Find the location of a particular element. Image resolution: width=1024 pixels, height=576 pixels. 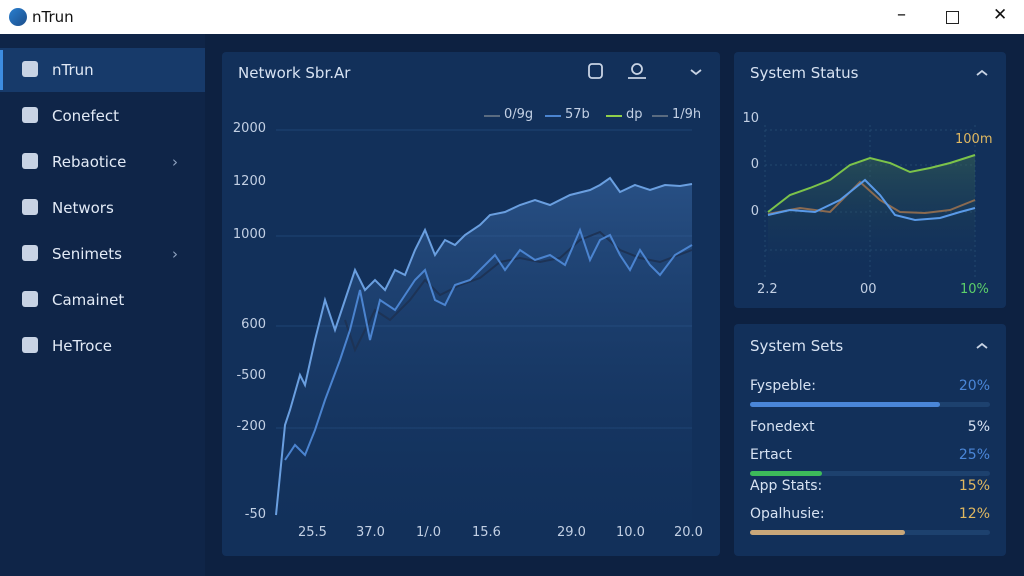

sidebar-item: Networs is located at coordinates (102, 208).